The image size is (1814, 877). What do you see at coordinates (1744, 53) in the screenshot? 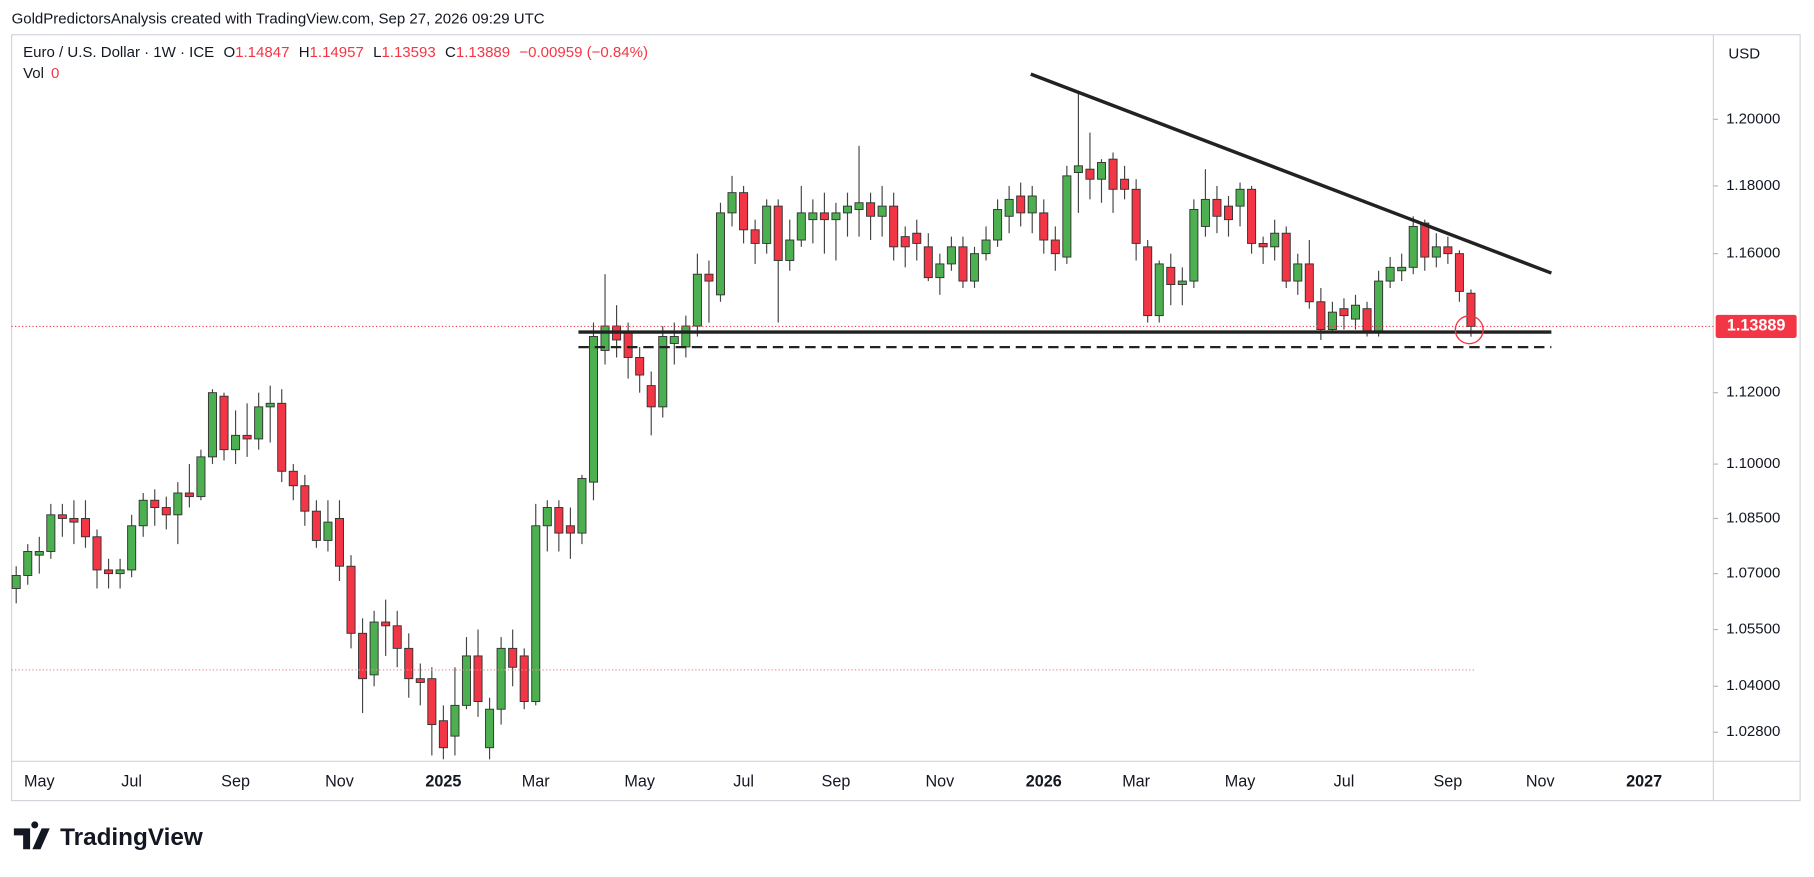
I see `currency: USD` at bounding box center [1744, 53].